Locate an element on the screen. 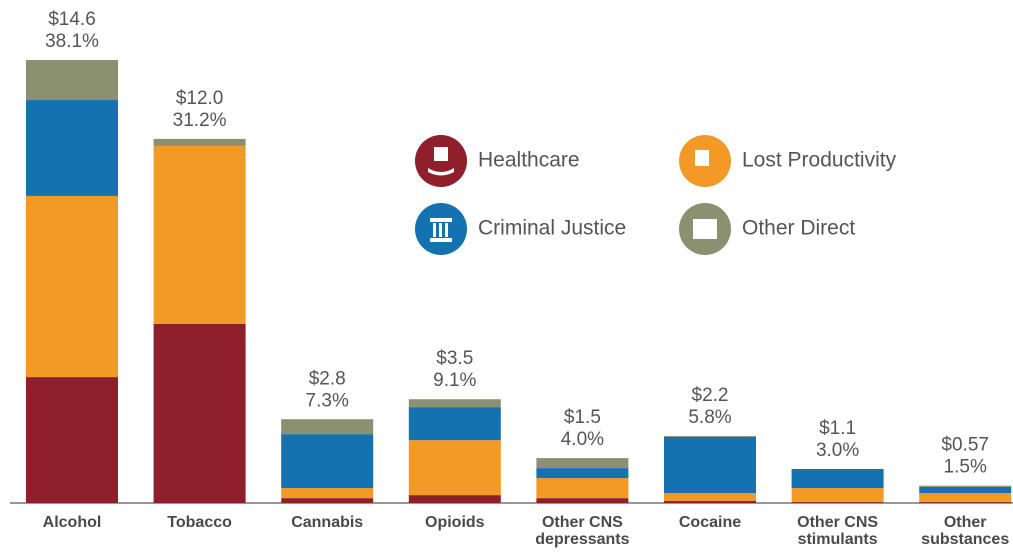  x-tick-label: Other CNS depressants is located at coordinates (582, 531).